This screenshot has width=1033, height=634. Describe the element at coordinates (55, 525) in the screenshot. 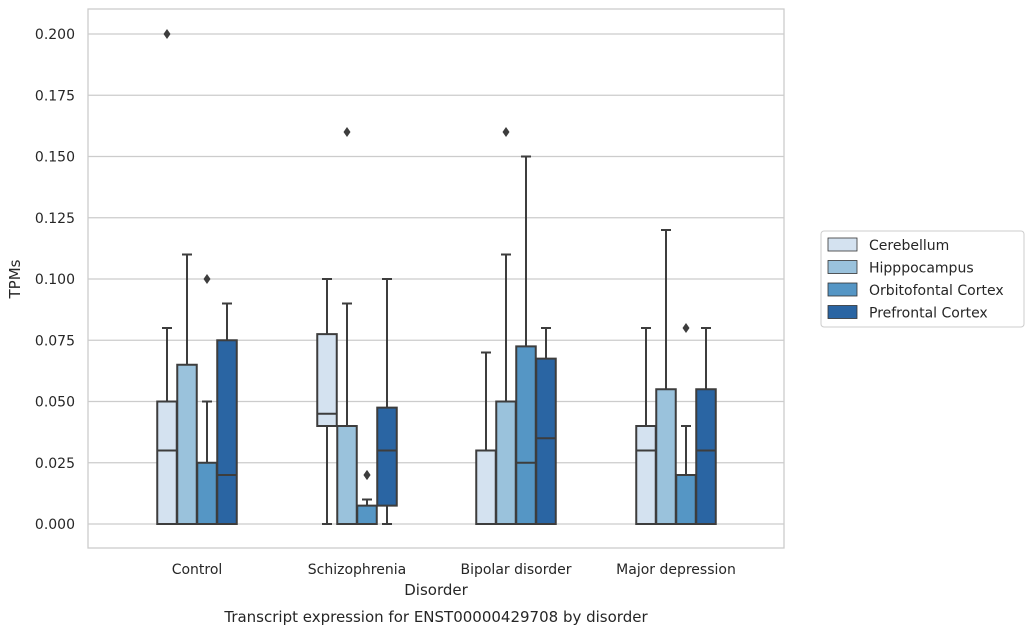

I see `y-tick-label: 0.000` at that location.